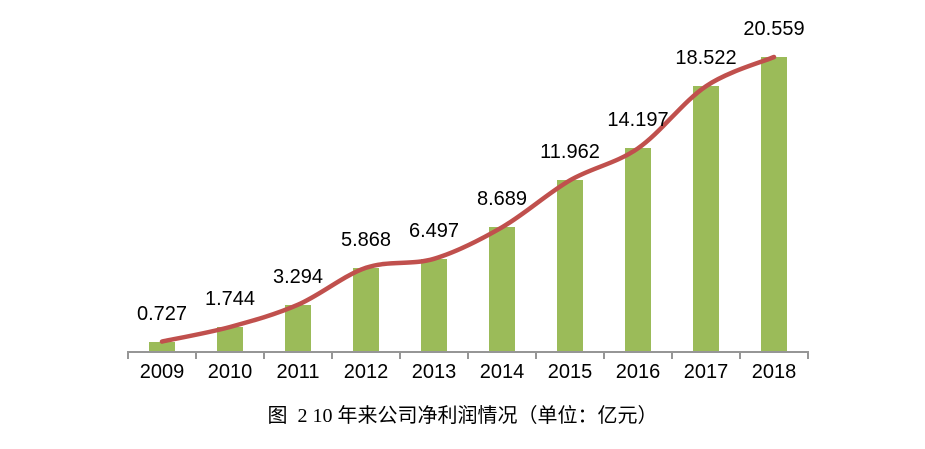 This screenshot has width=925, height=449. Describe the element at coordinates (434, 372) in the screenshot. I see `x-tick-label-2013: 2013` at that location.